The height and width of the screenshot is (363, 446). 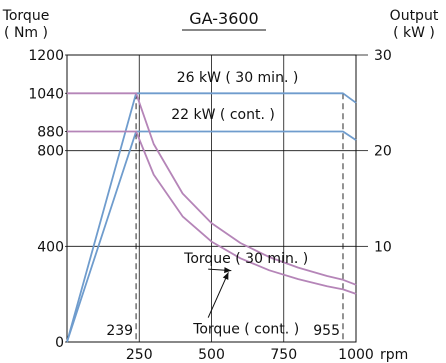 I want to click on y-left-tick-1200: 1200, so click(x=46, y=56).